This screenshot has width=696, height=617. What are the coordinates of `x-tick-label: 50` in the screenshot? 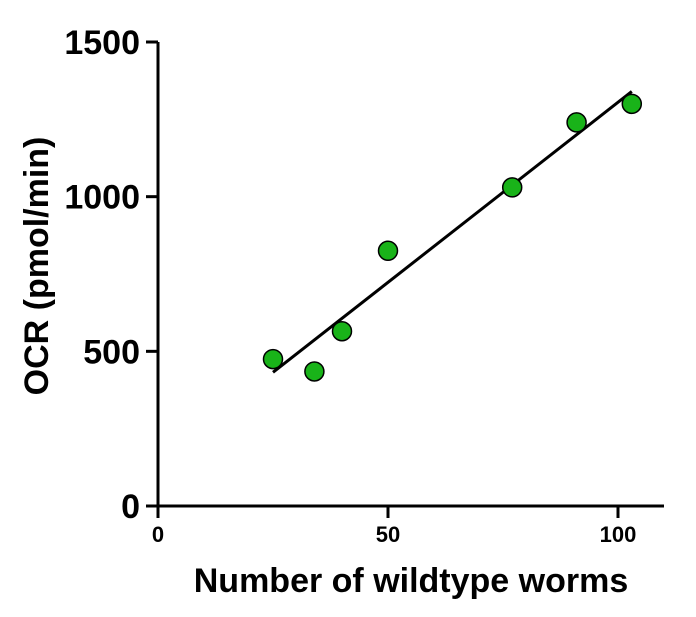 It's located at (388, 534).